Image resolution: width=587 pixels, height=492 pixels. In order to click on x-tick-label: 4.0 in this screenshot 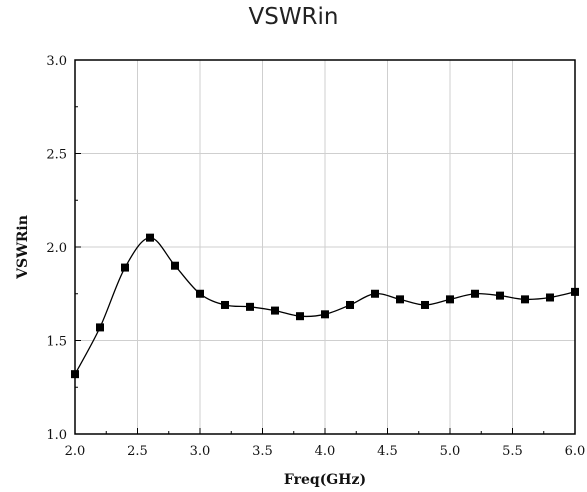, I will do `click(325, 451)`.